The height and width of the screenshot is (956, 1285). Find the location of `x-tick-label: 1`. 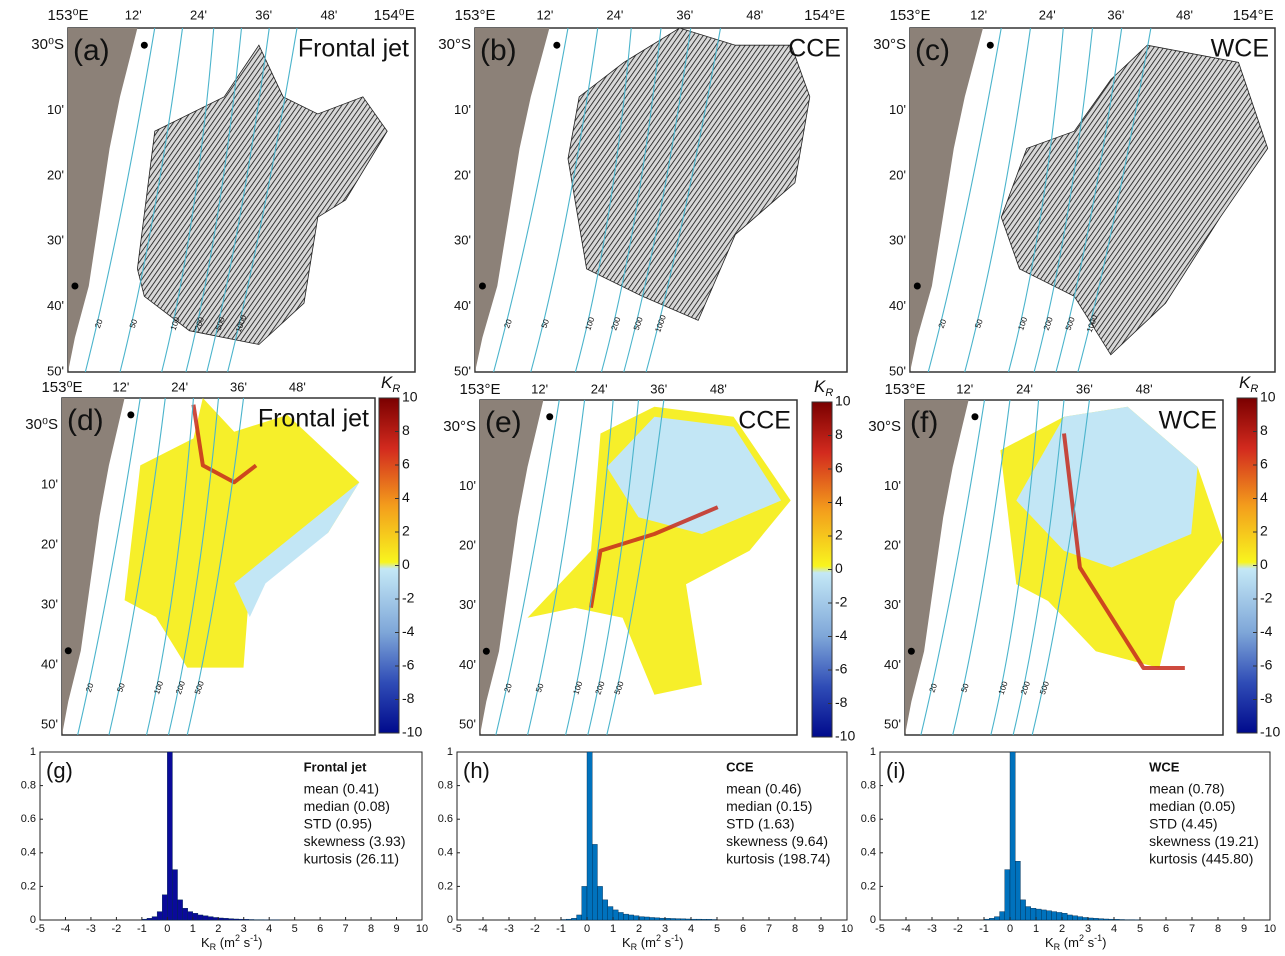

x-tick-label: 1 is located at coordinates (1036, 929).